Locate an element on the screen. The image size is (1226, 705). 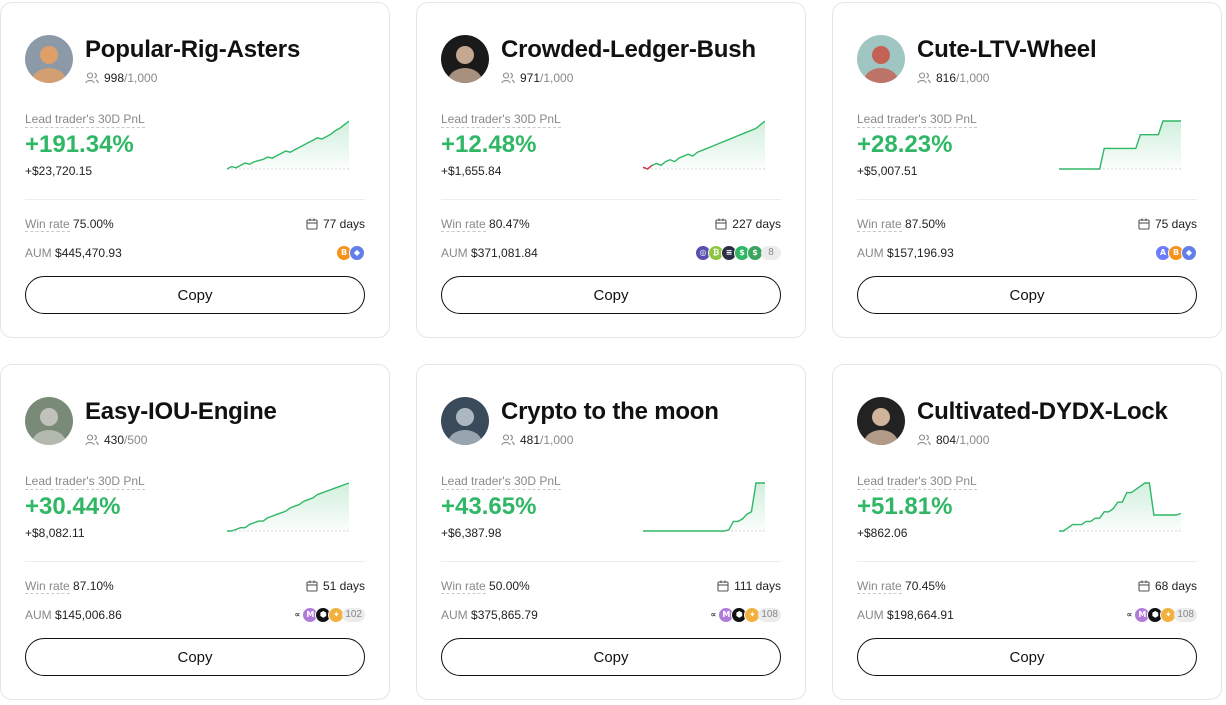
trader-name: Popular-Rig-Asters is located at coordinates (193, 49).